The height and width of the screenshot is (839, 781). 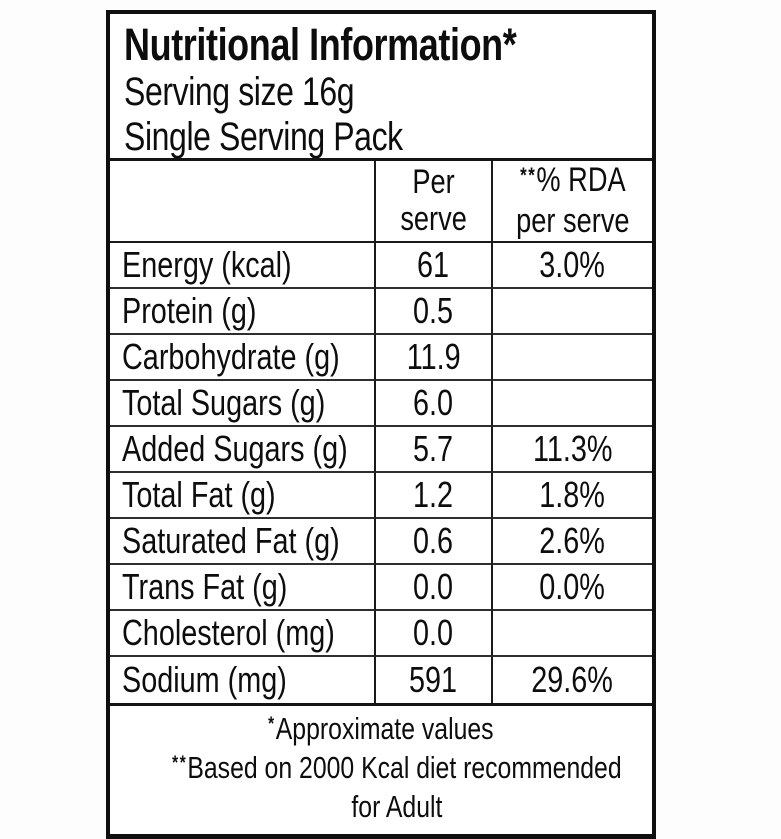 I want to click on nutrient-name: Total Sugars (g), so click(x=224, y=402).